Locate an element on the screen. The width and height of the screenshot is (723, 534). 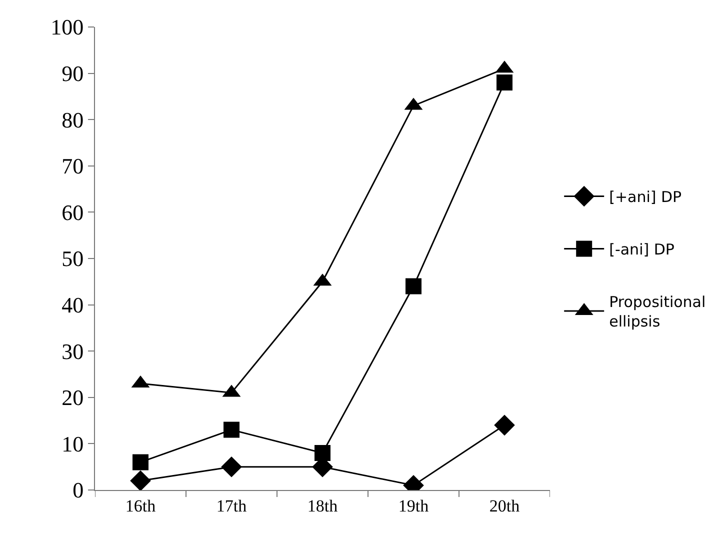
y-tick-label: 100 is located at coordinates (67, 27).